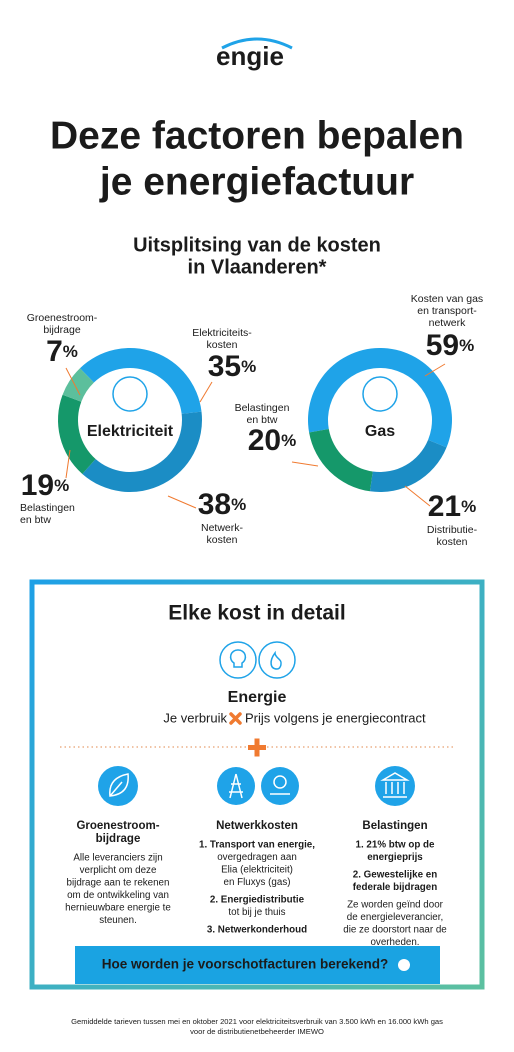 This screenshot has width=514, height=1052. Describe the element at coordinates (394, 826) in the screenshot. I see `column-title: Belastingen` at that location.